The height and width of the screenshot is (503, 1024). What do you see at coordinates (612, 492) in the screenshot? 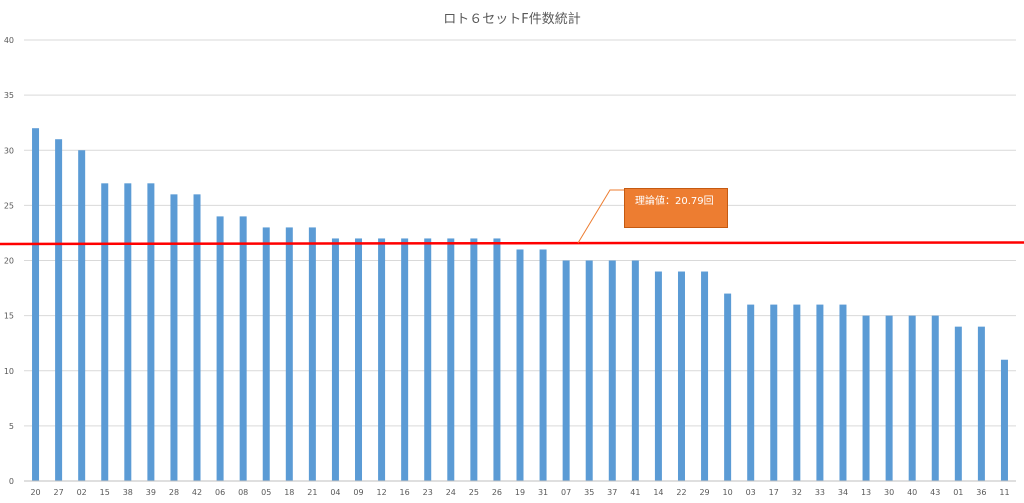
I see `x-tick-label: 37` at bounding box center [612, 492].